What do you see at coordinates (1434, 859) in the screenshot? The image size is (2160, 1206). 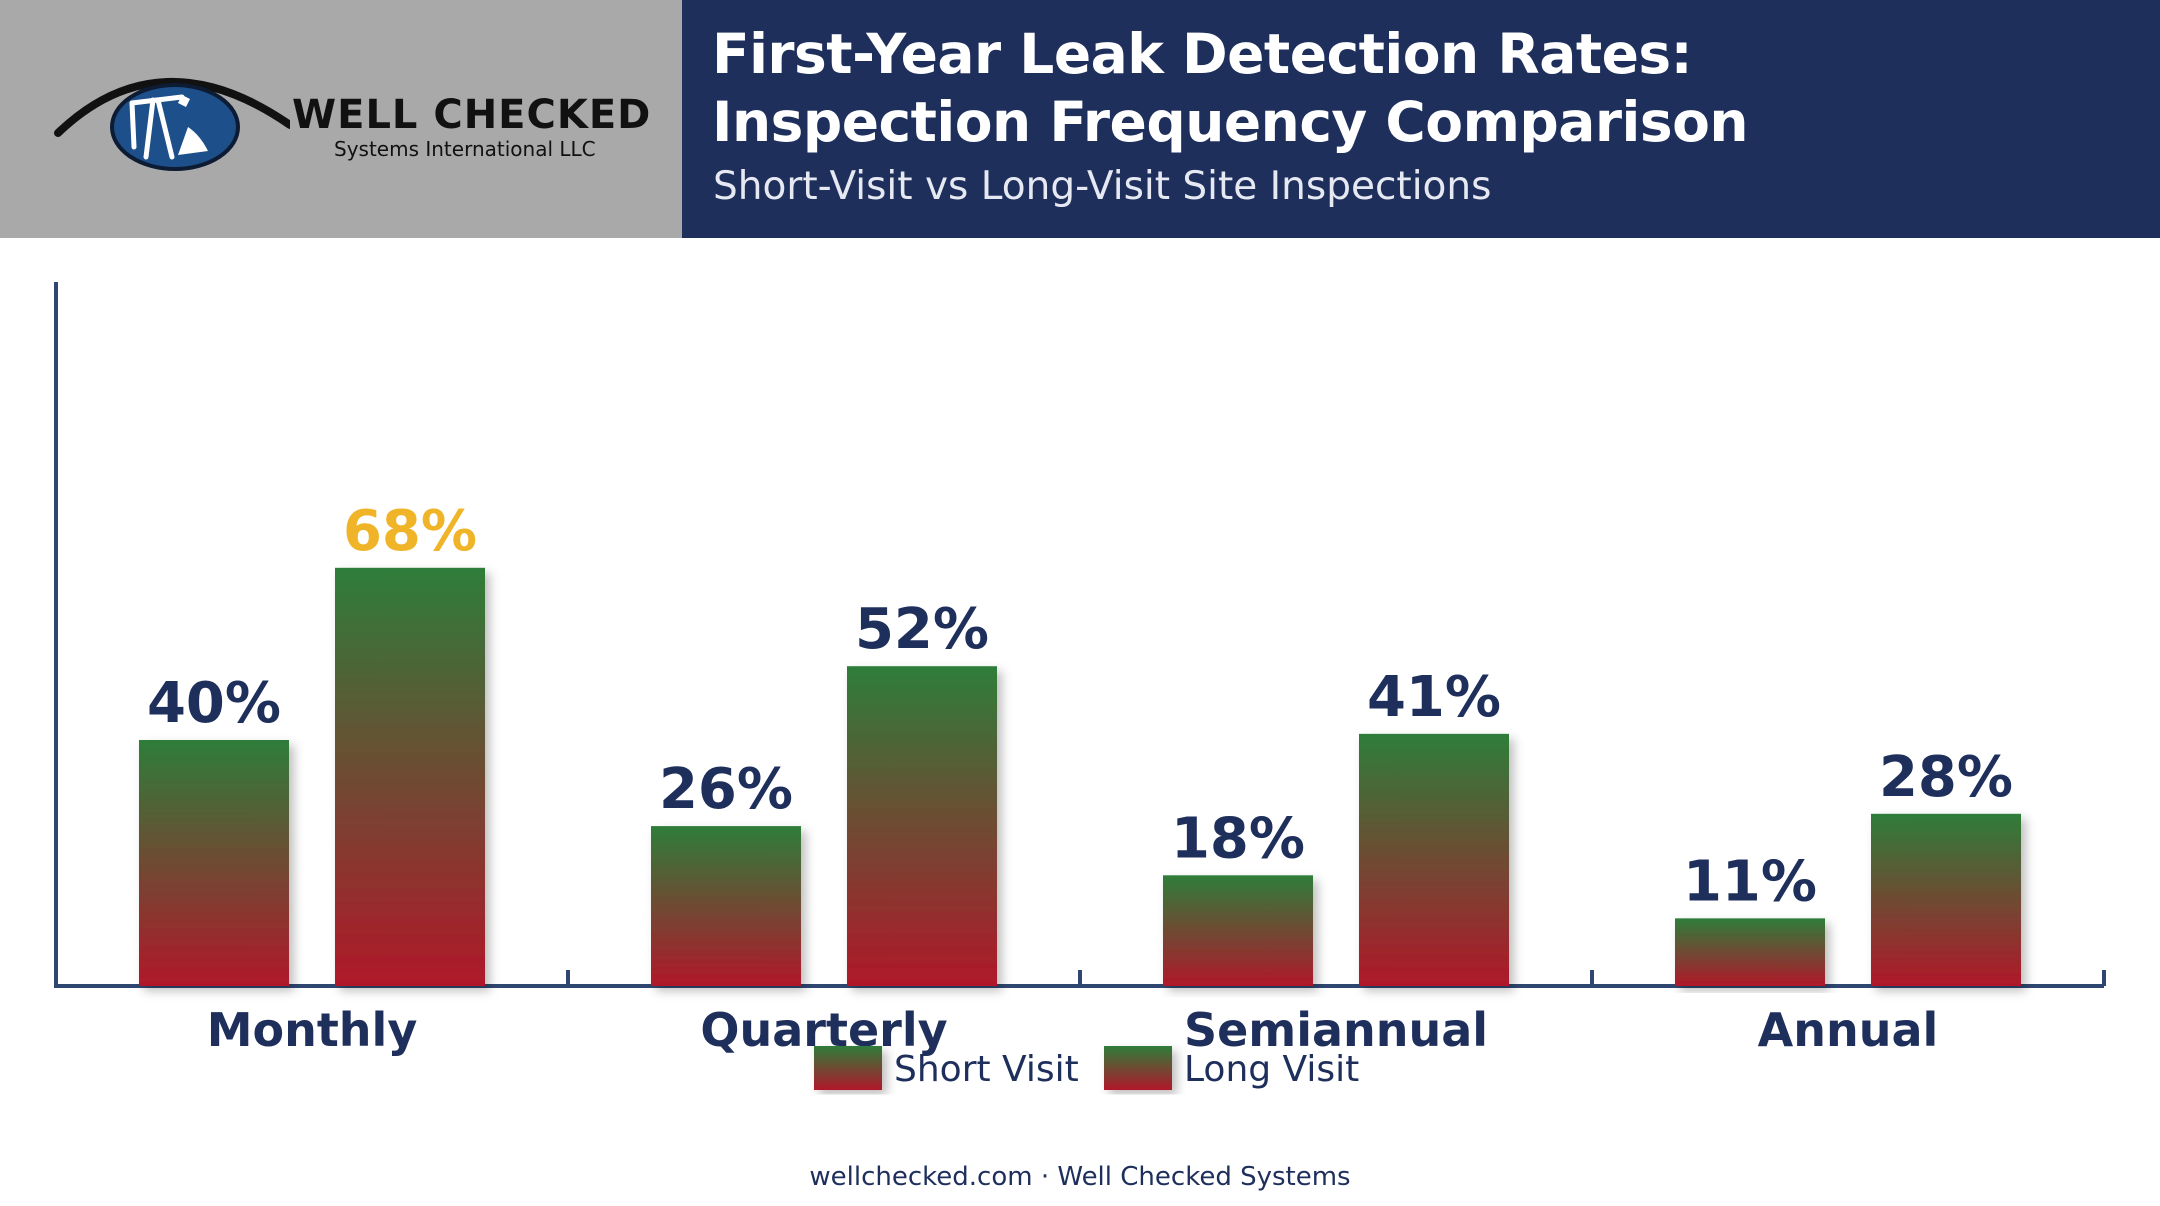 I see `bar-semiannual-long-visit` at bounding box center [1434, 859].